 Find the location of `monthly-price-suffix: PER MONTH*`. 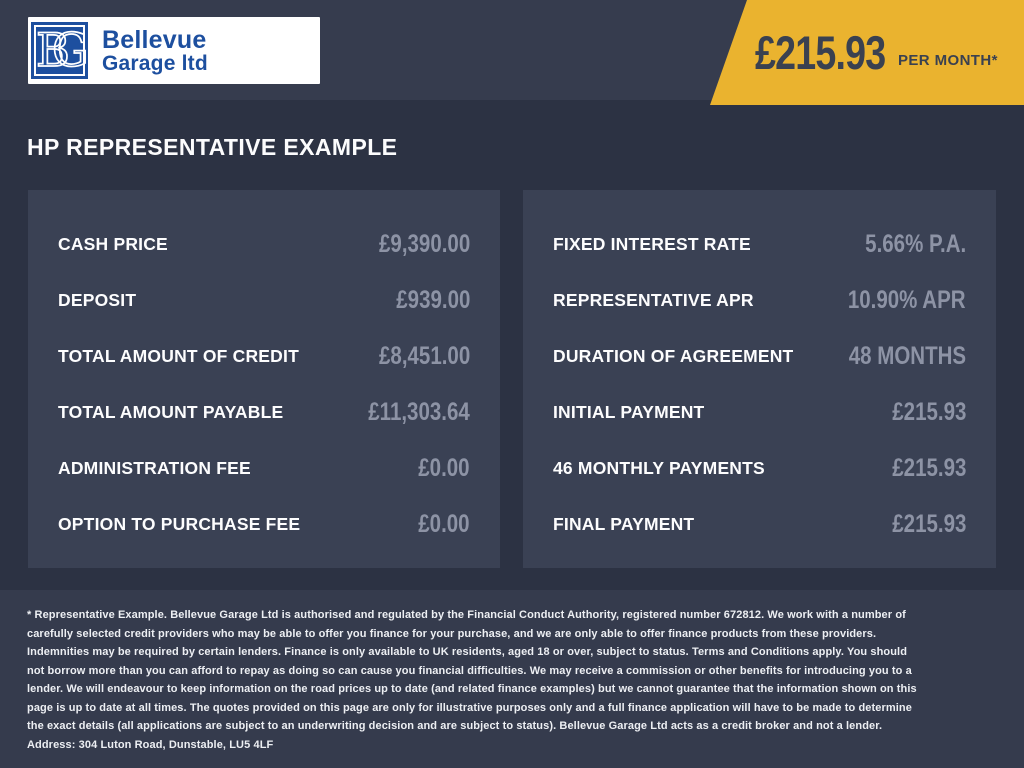

monthly-price-suffix: PER MONTH* is located at coordinates (948, 60).